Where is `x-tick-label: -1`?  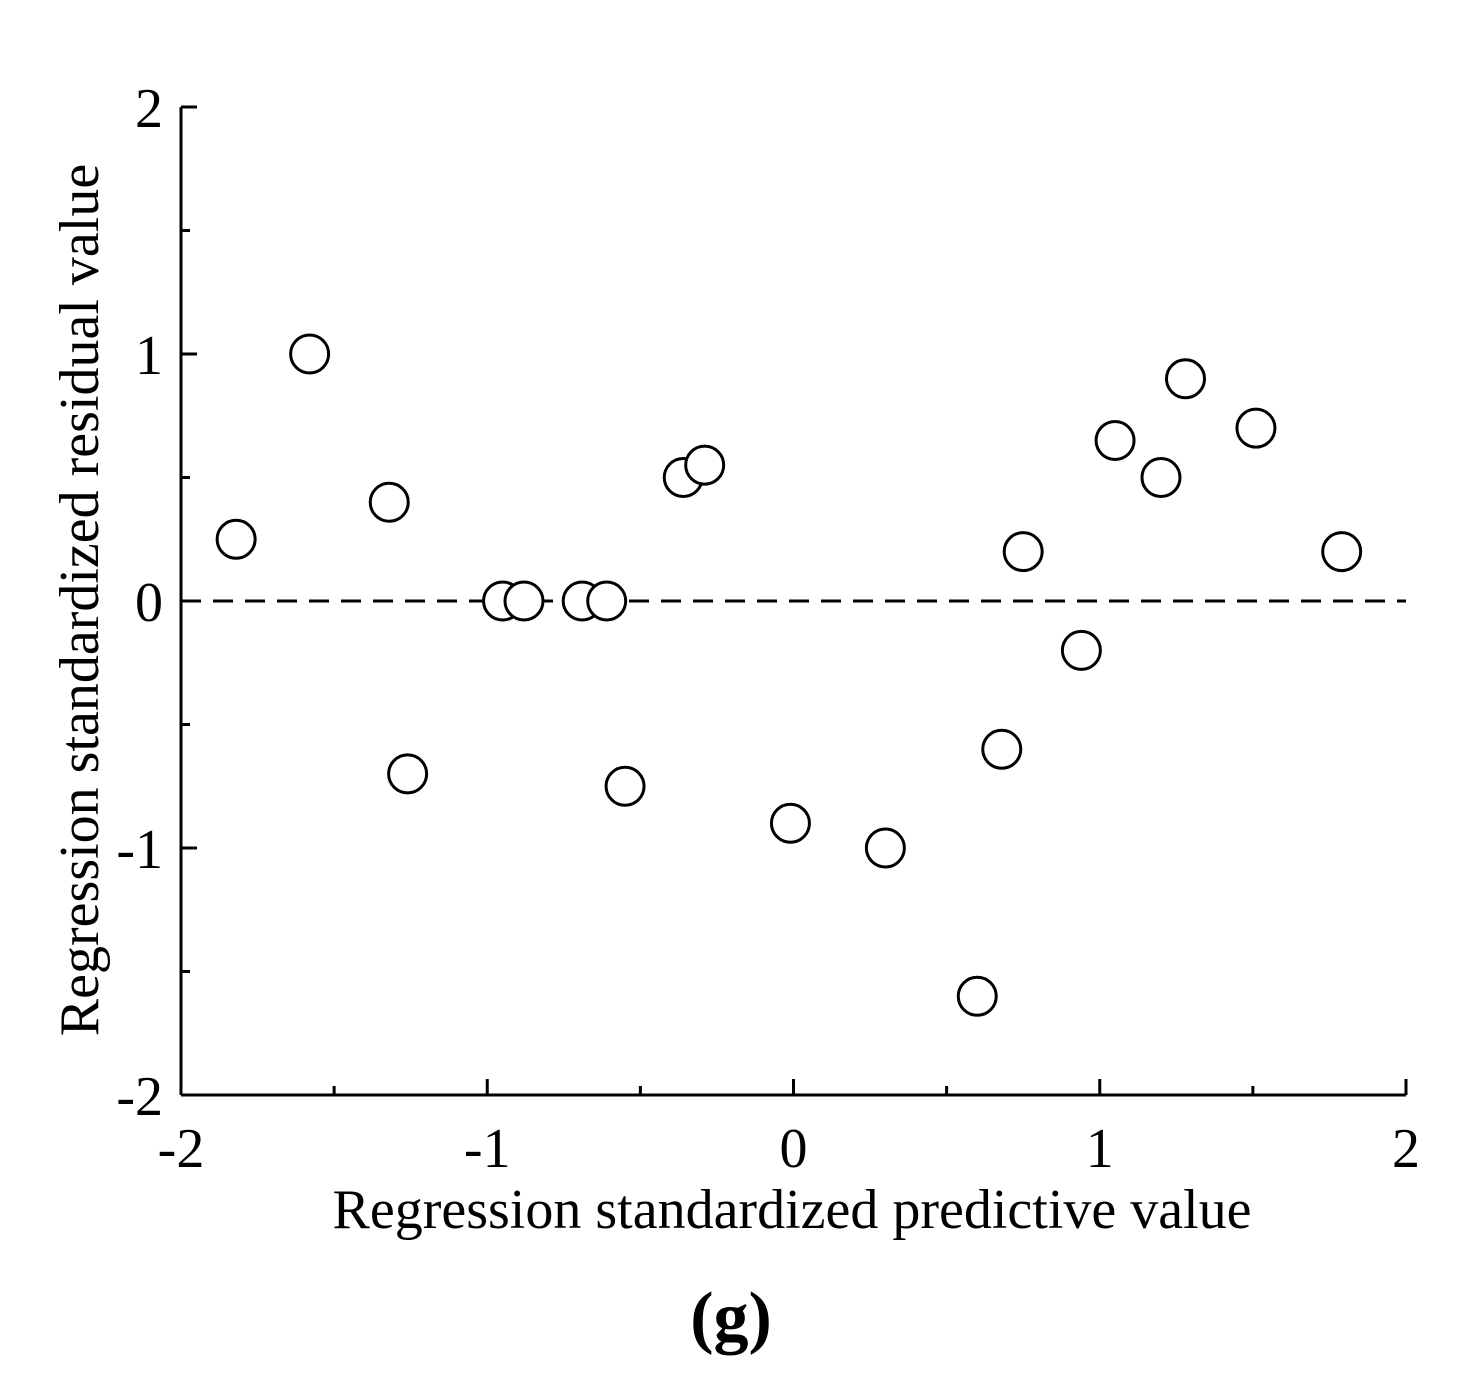 x-tick-label: -1 is located at coordinates (487, 1149).